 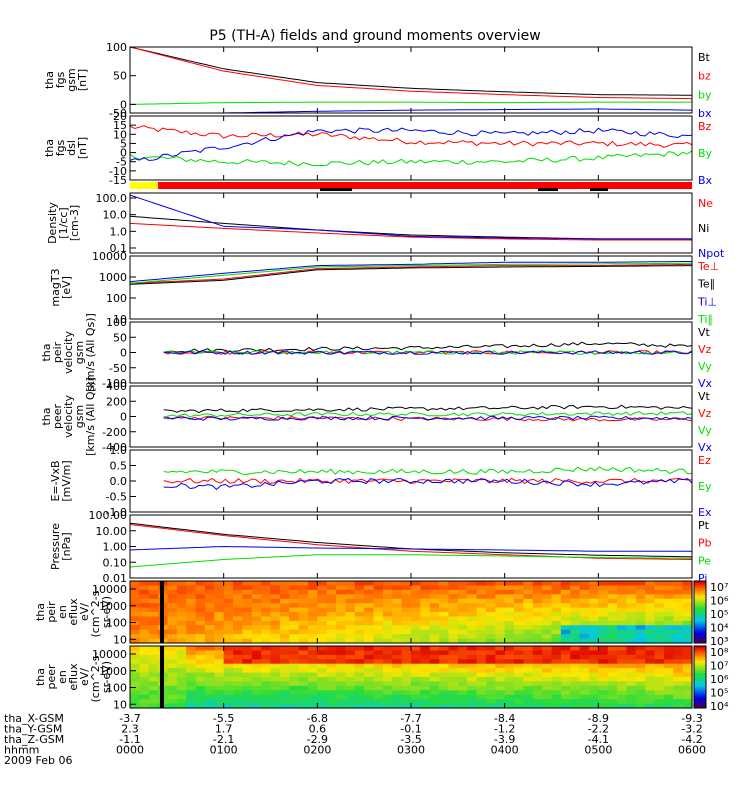 I want to click on y-tick-label: -15, so click(x=118, y=180).